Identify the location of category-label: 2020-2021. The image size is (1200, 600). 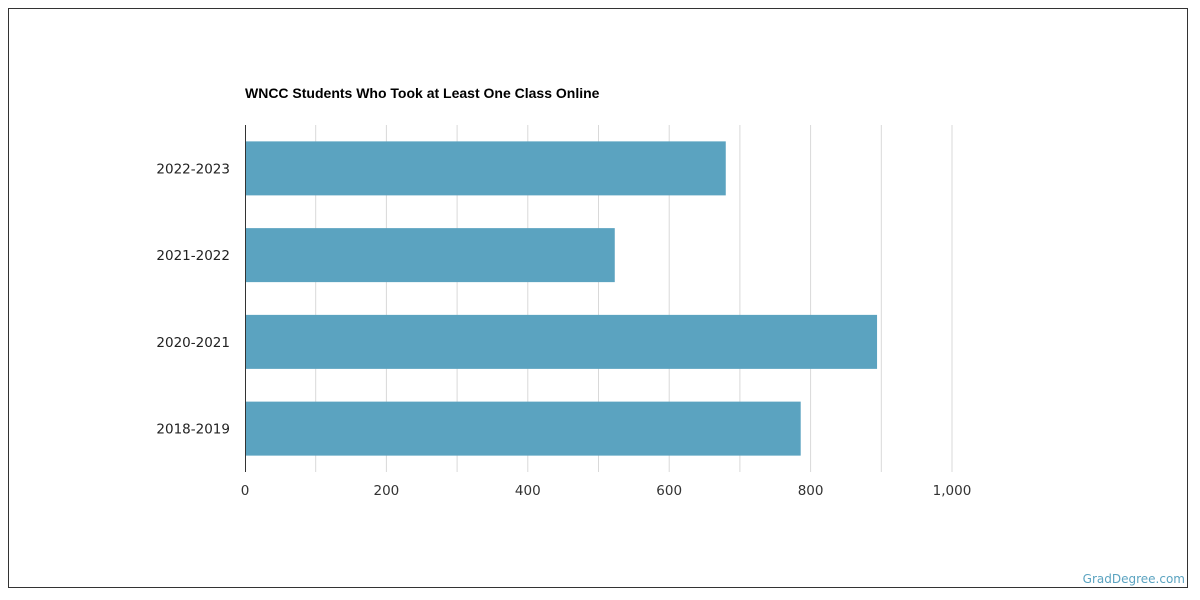
(193, 343).